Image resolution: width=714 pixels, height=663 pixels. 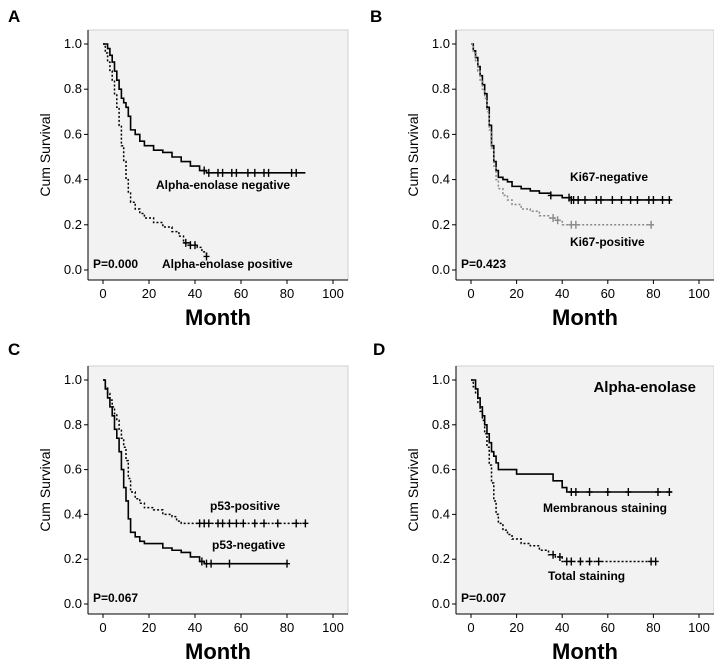 What do you see at coordinates (249, 545) in the screenshot?
I see `series-label: p53-negative` at bounding box center [249, 545].